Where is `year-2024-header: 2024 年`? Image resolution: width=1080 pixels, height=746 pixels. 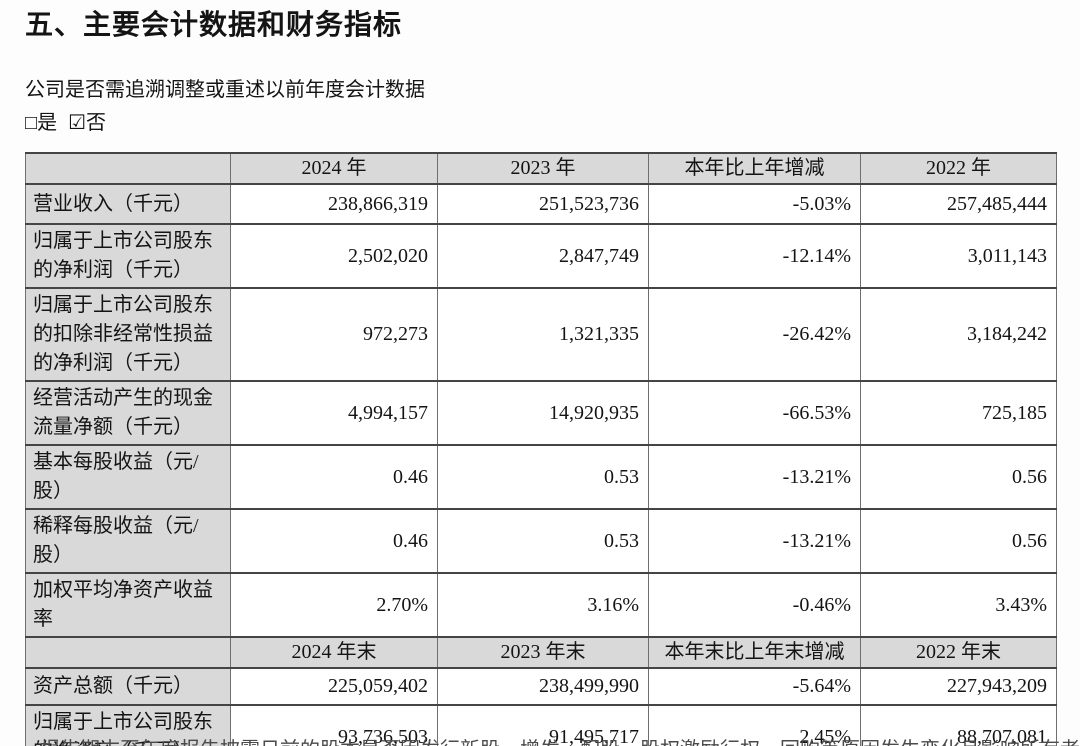
year-2024-header: 2024 年 is located at coordinates (334, 168).